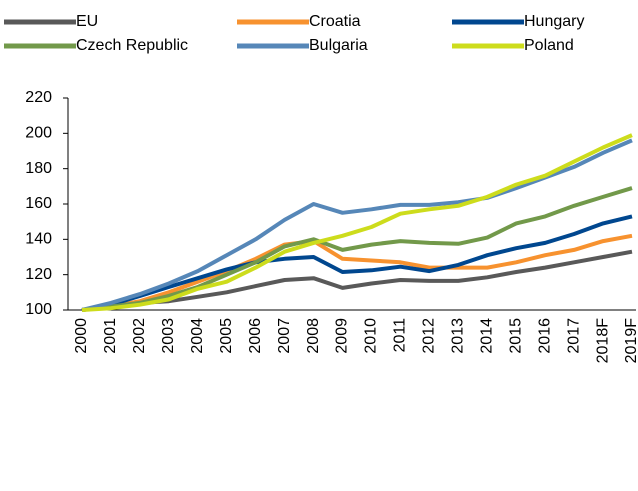  I want to click on x-tick-label: 2003, so click(168, 336).